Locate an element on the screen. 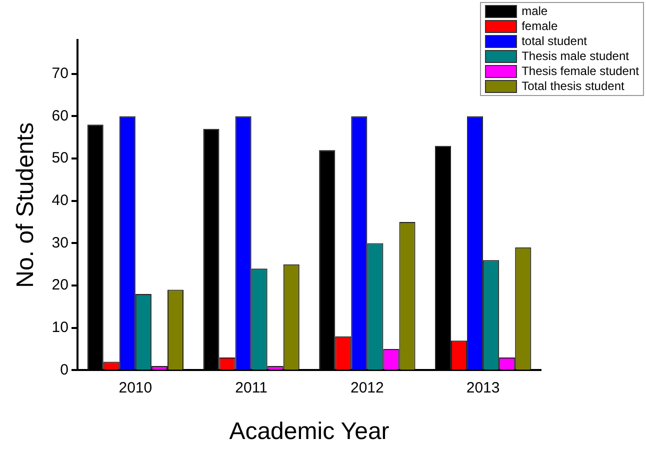 The width and height of the screenshot is (646, 459). y-tick-label: 40 is located at coordinates (60, 201).